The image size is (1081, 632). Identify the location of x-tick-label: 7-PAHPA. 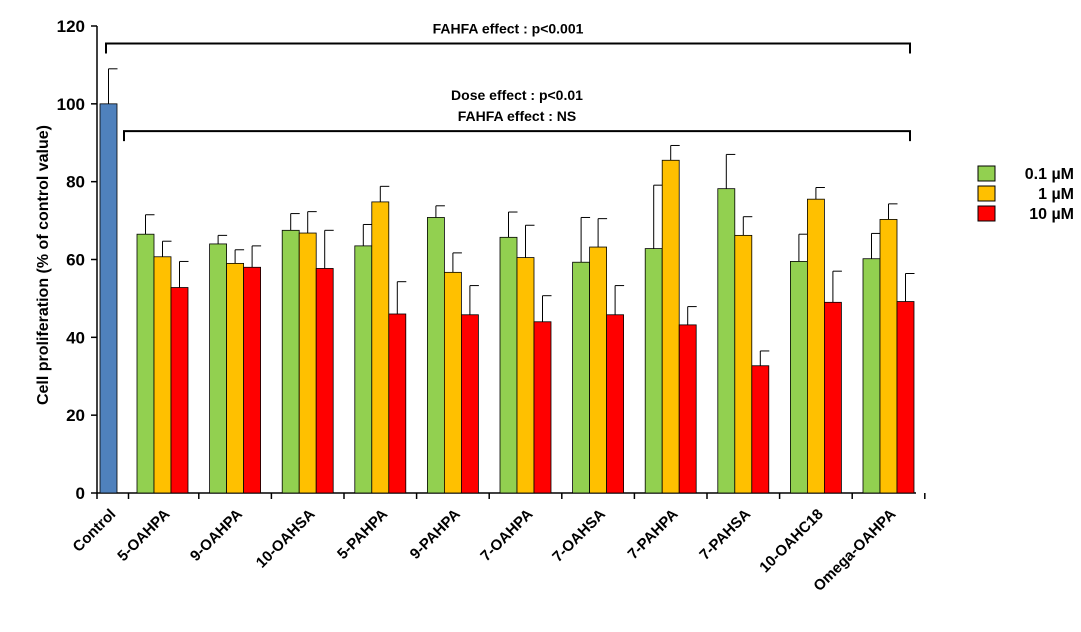
(653, 534).